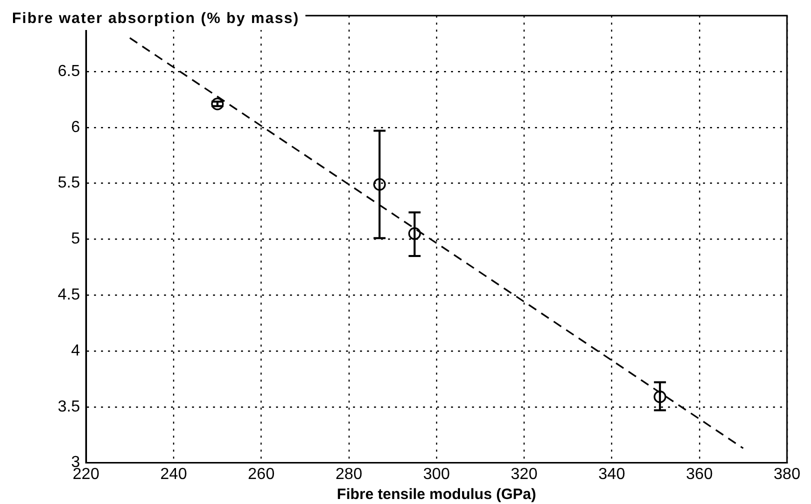  I want to click on x-axis-title: Fibre tensile modulus (GPa), so click(436, 495).